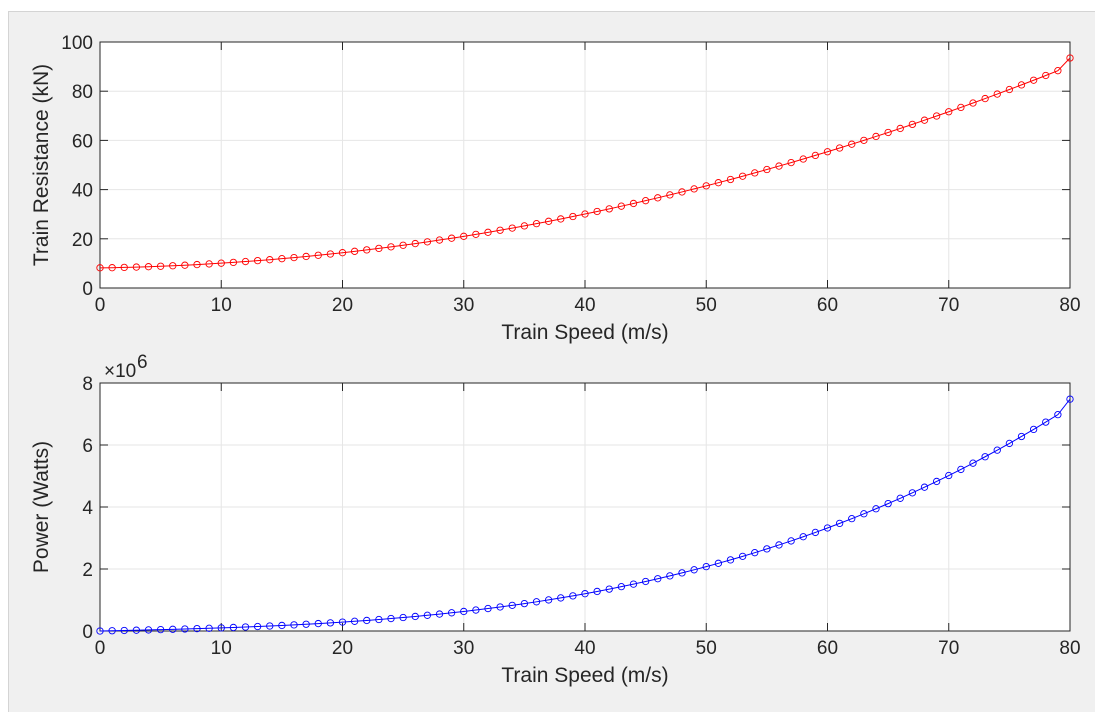 The height and width of the screenshot is (712, 1095). Describe the element at coordinates (82, 240) in the screenshot. I see `resistance-y-tick-label: 20` at that location.